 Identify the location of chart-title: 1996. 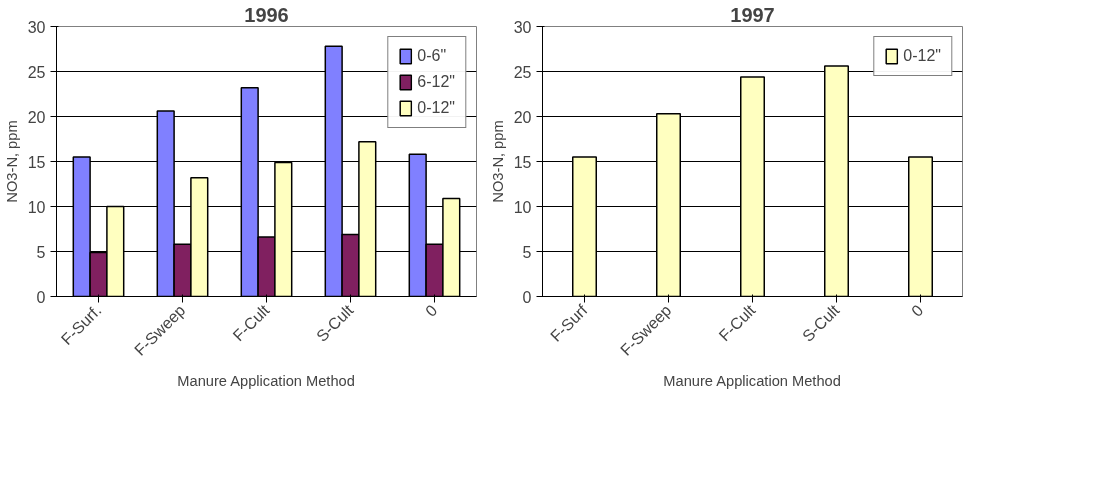
(266, 14).